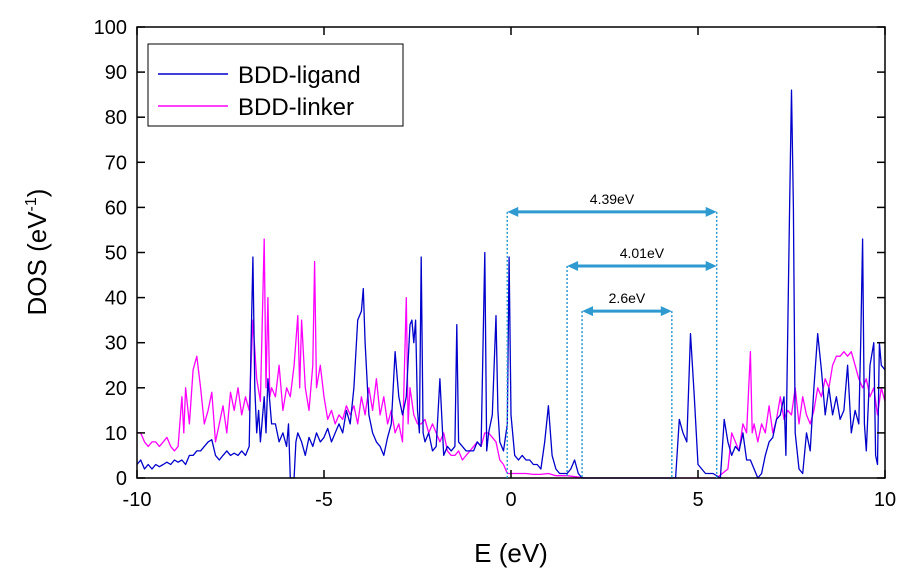 This screenshot has height=569, width=899. Describe the element at coordinates (116, 299) in the screenshot. I see `y-tick-label: 40` at that location.